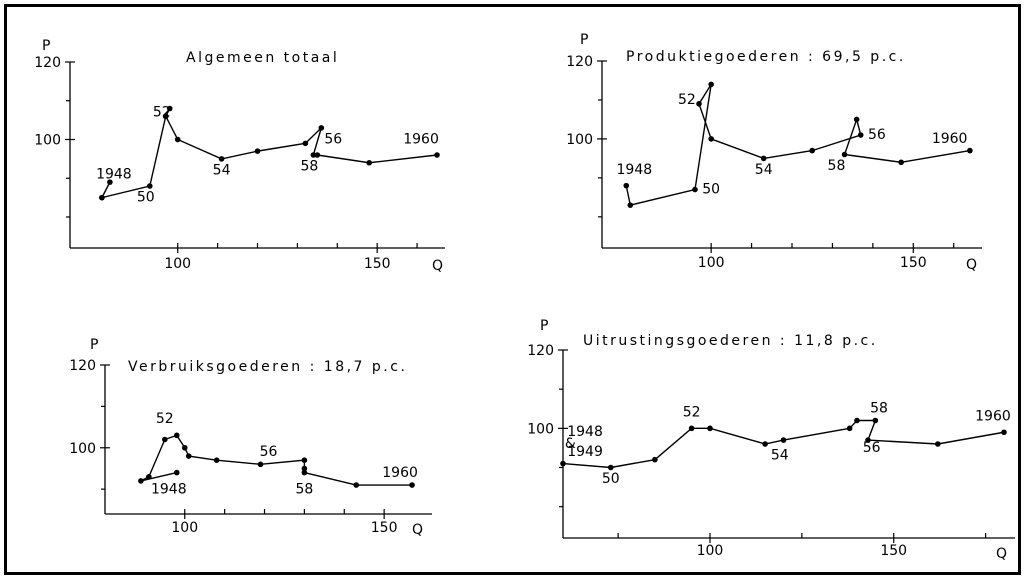 The width and height of the screenshot is (1029, 583). I want to click on chart-title: Produktiegoederen : 69,5 p.c., so click(766, 57).